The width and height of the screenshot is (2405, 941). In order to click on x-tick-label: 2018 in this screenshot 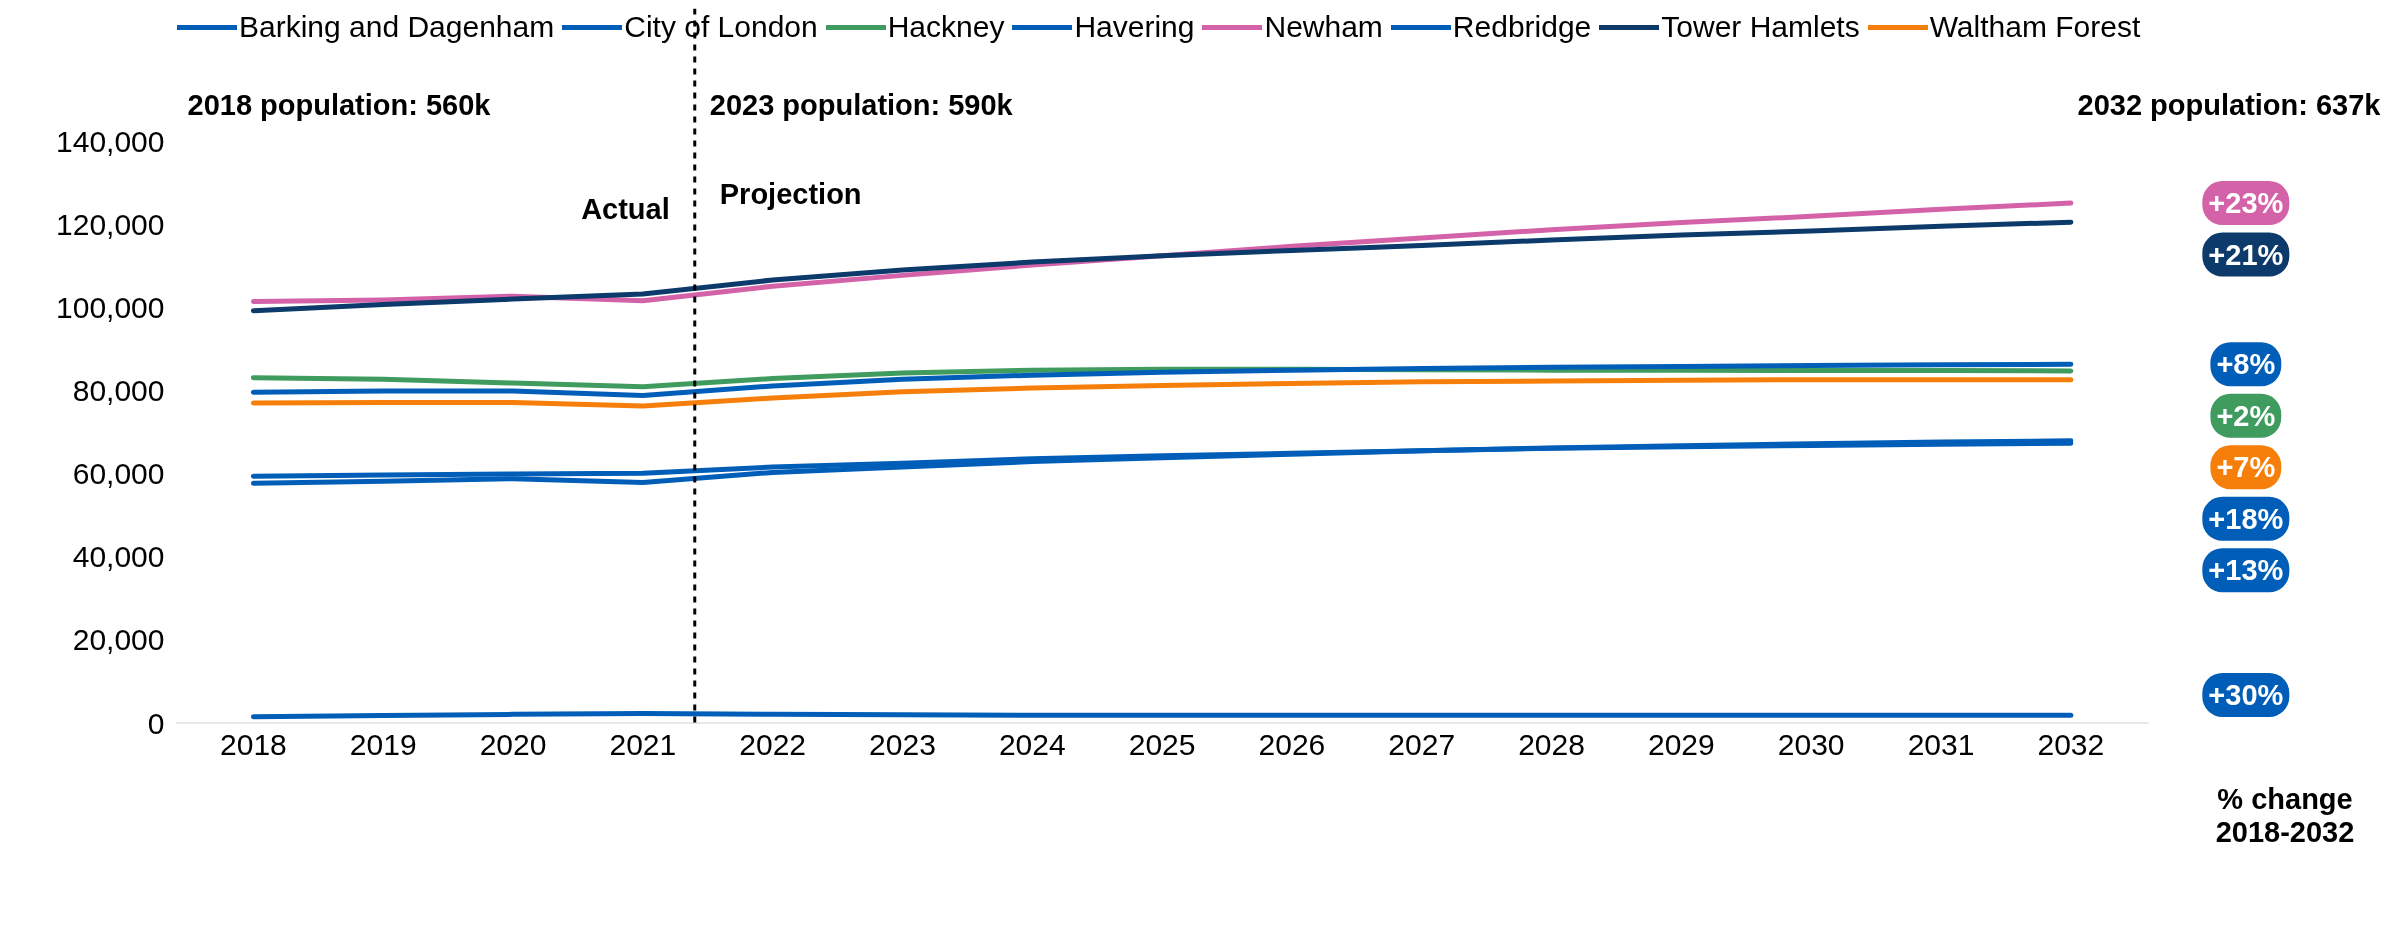, I will do `click(253, 744)`.